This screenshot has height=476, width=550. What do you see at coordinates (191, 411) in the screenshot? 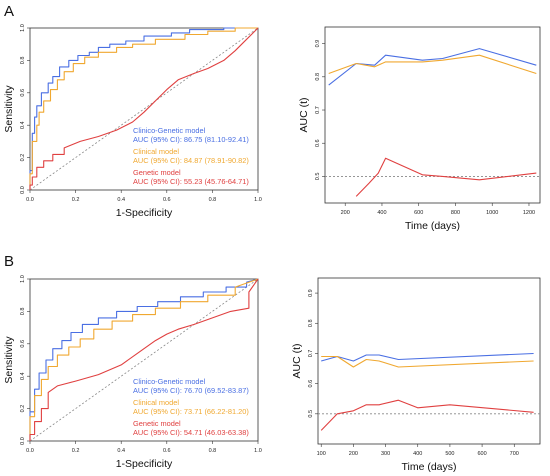
I see `legend-entry-auc: AUC (95% CI): 73.71 (66.22-81.20)` at bounding box center [191, 411].